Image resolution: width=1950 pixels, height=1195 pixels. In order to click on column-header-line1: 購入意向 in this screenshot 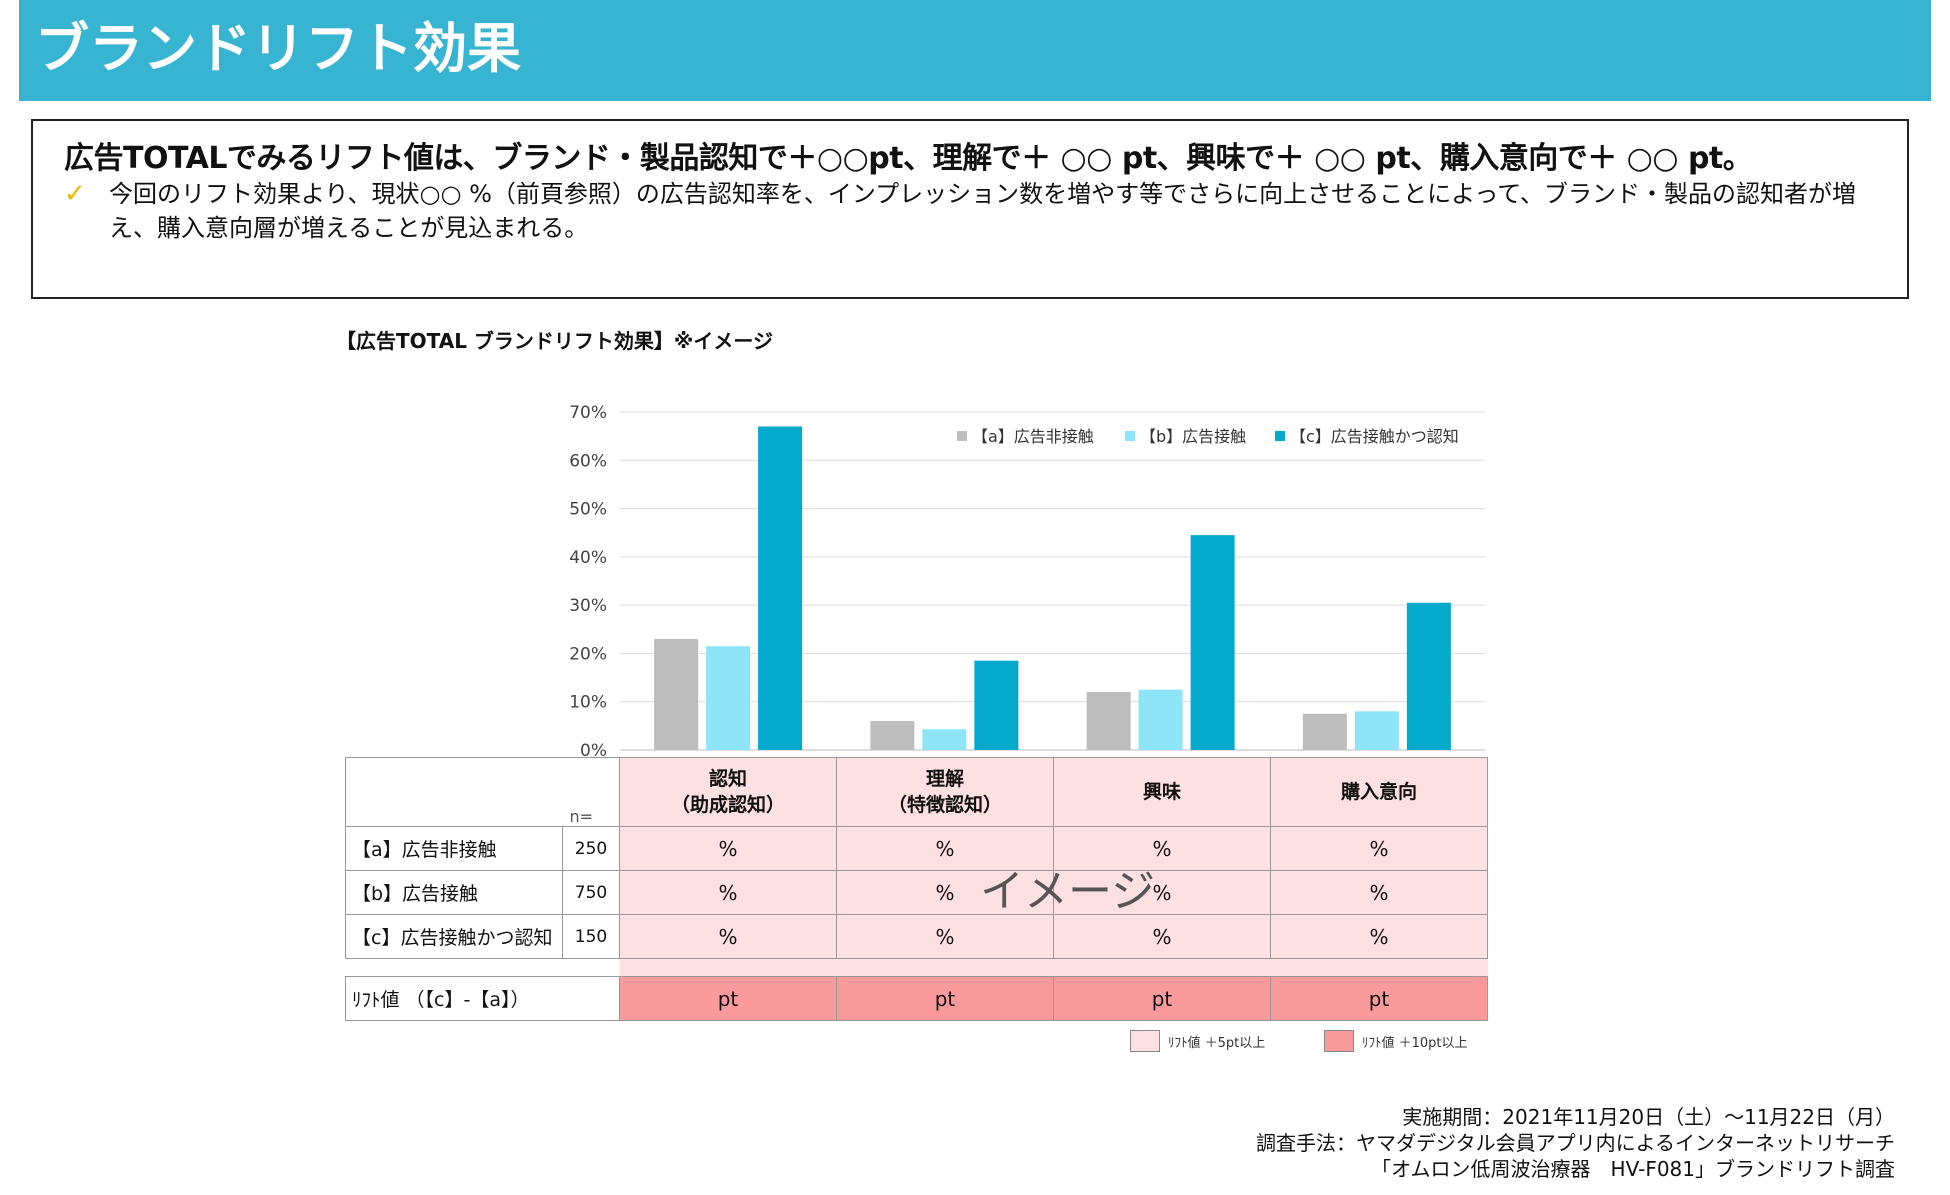, I will do `click(1378, 792)`.